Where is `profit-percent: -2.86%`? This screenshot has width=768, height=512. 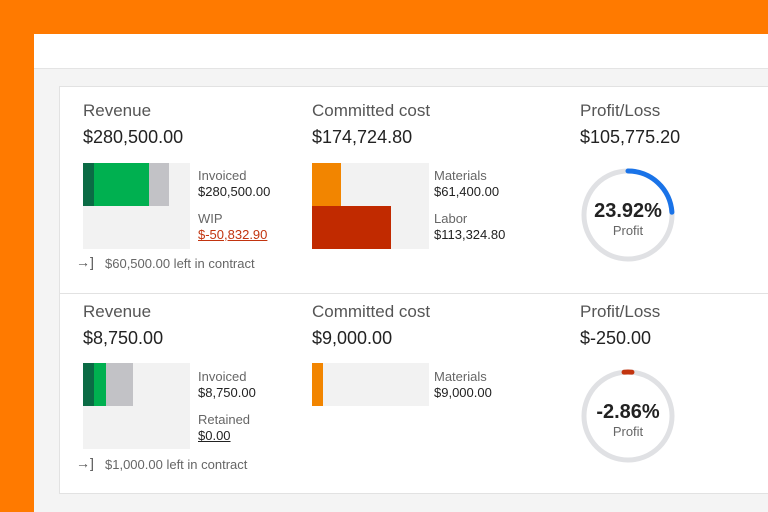 profit-percent: -2.86% is located at coordinates (628, 412).